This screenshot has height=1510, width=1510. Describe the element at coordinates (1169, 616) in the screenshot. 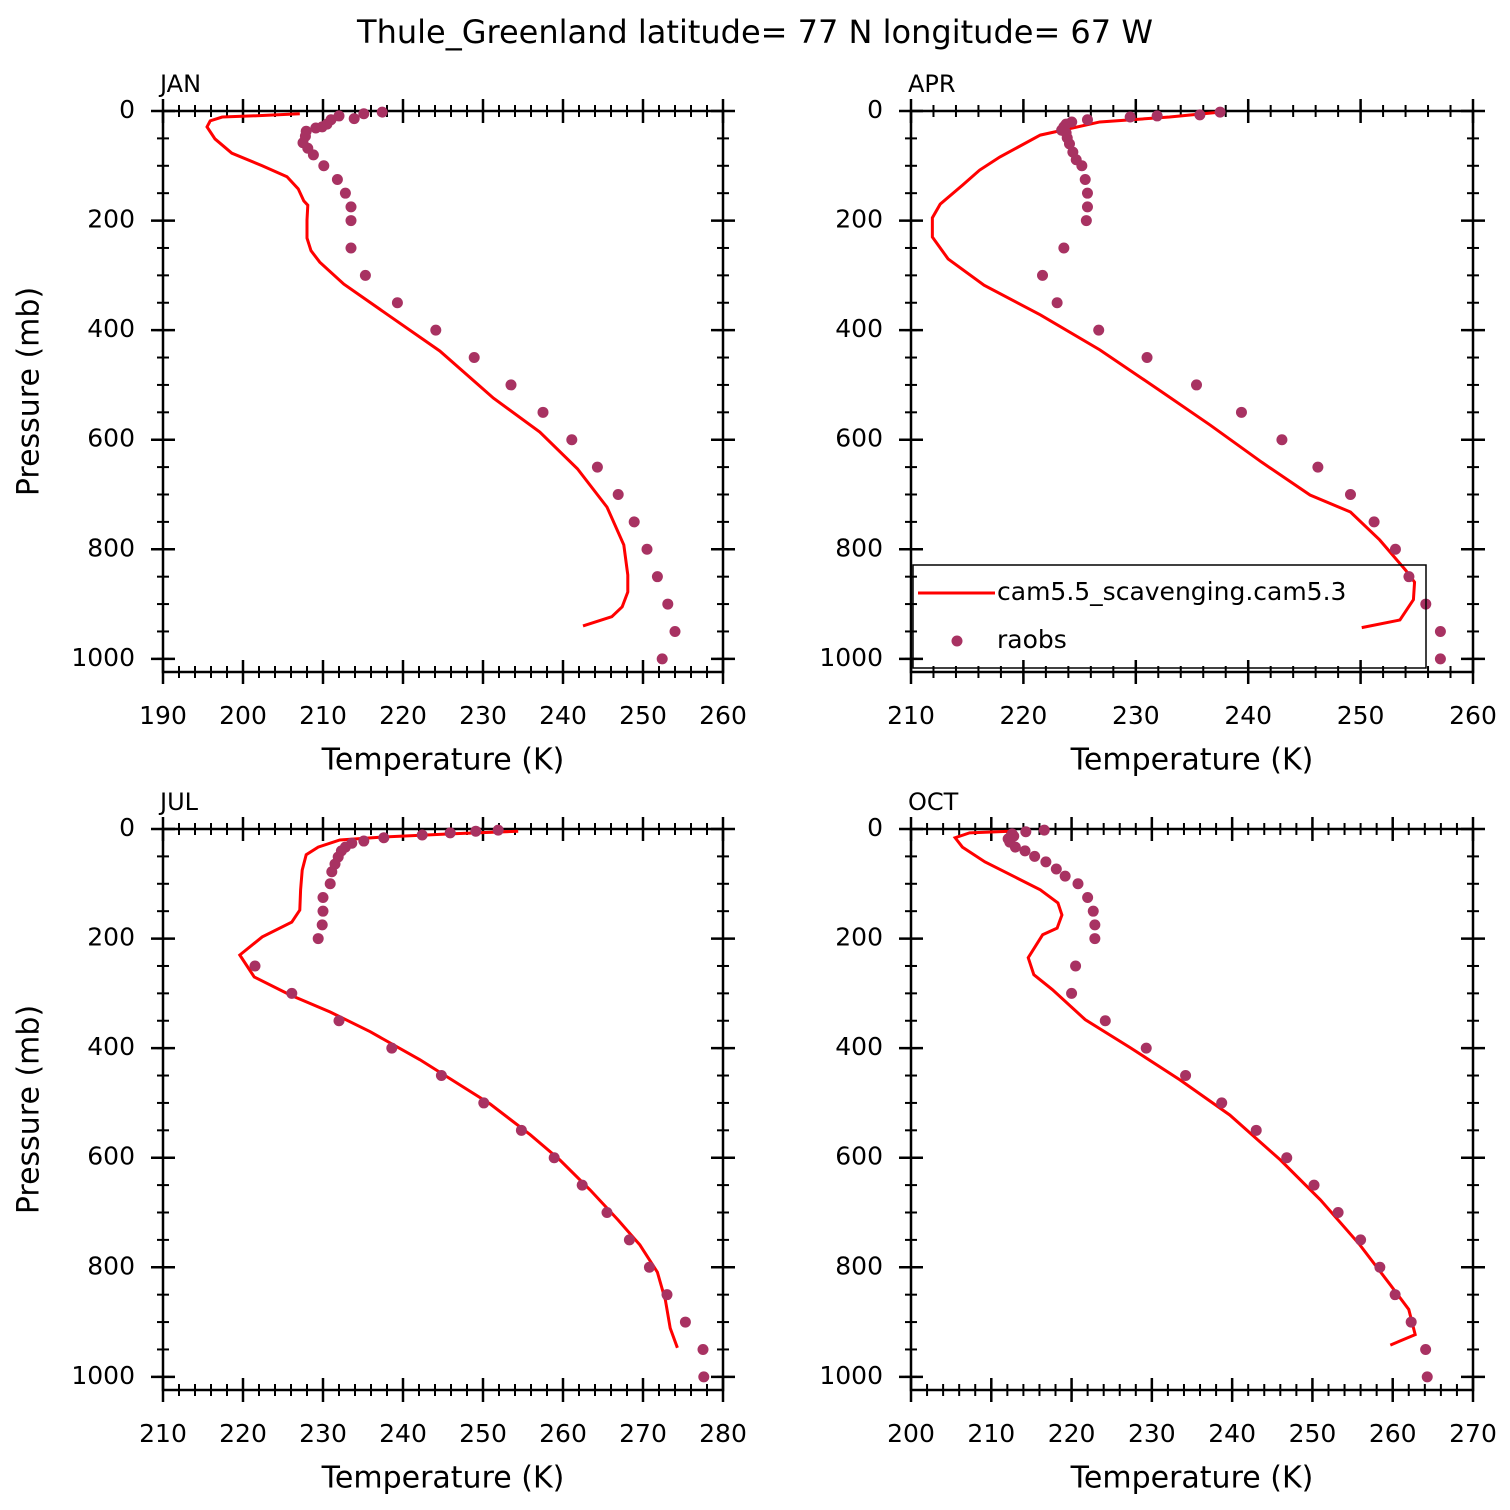

I see `legend-box` at that location.